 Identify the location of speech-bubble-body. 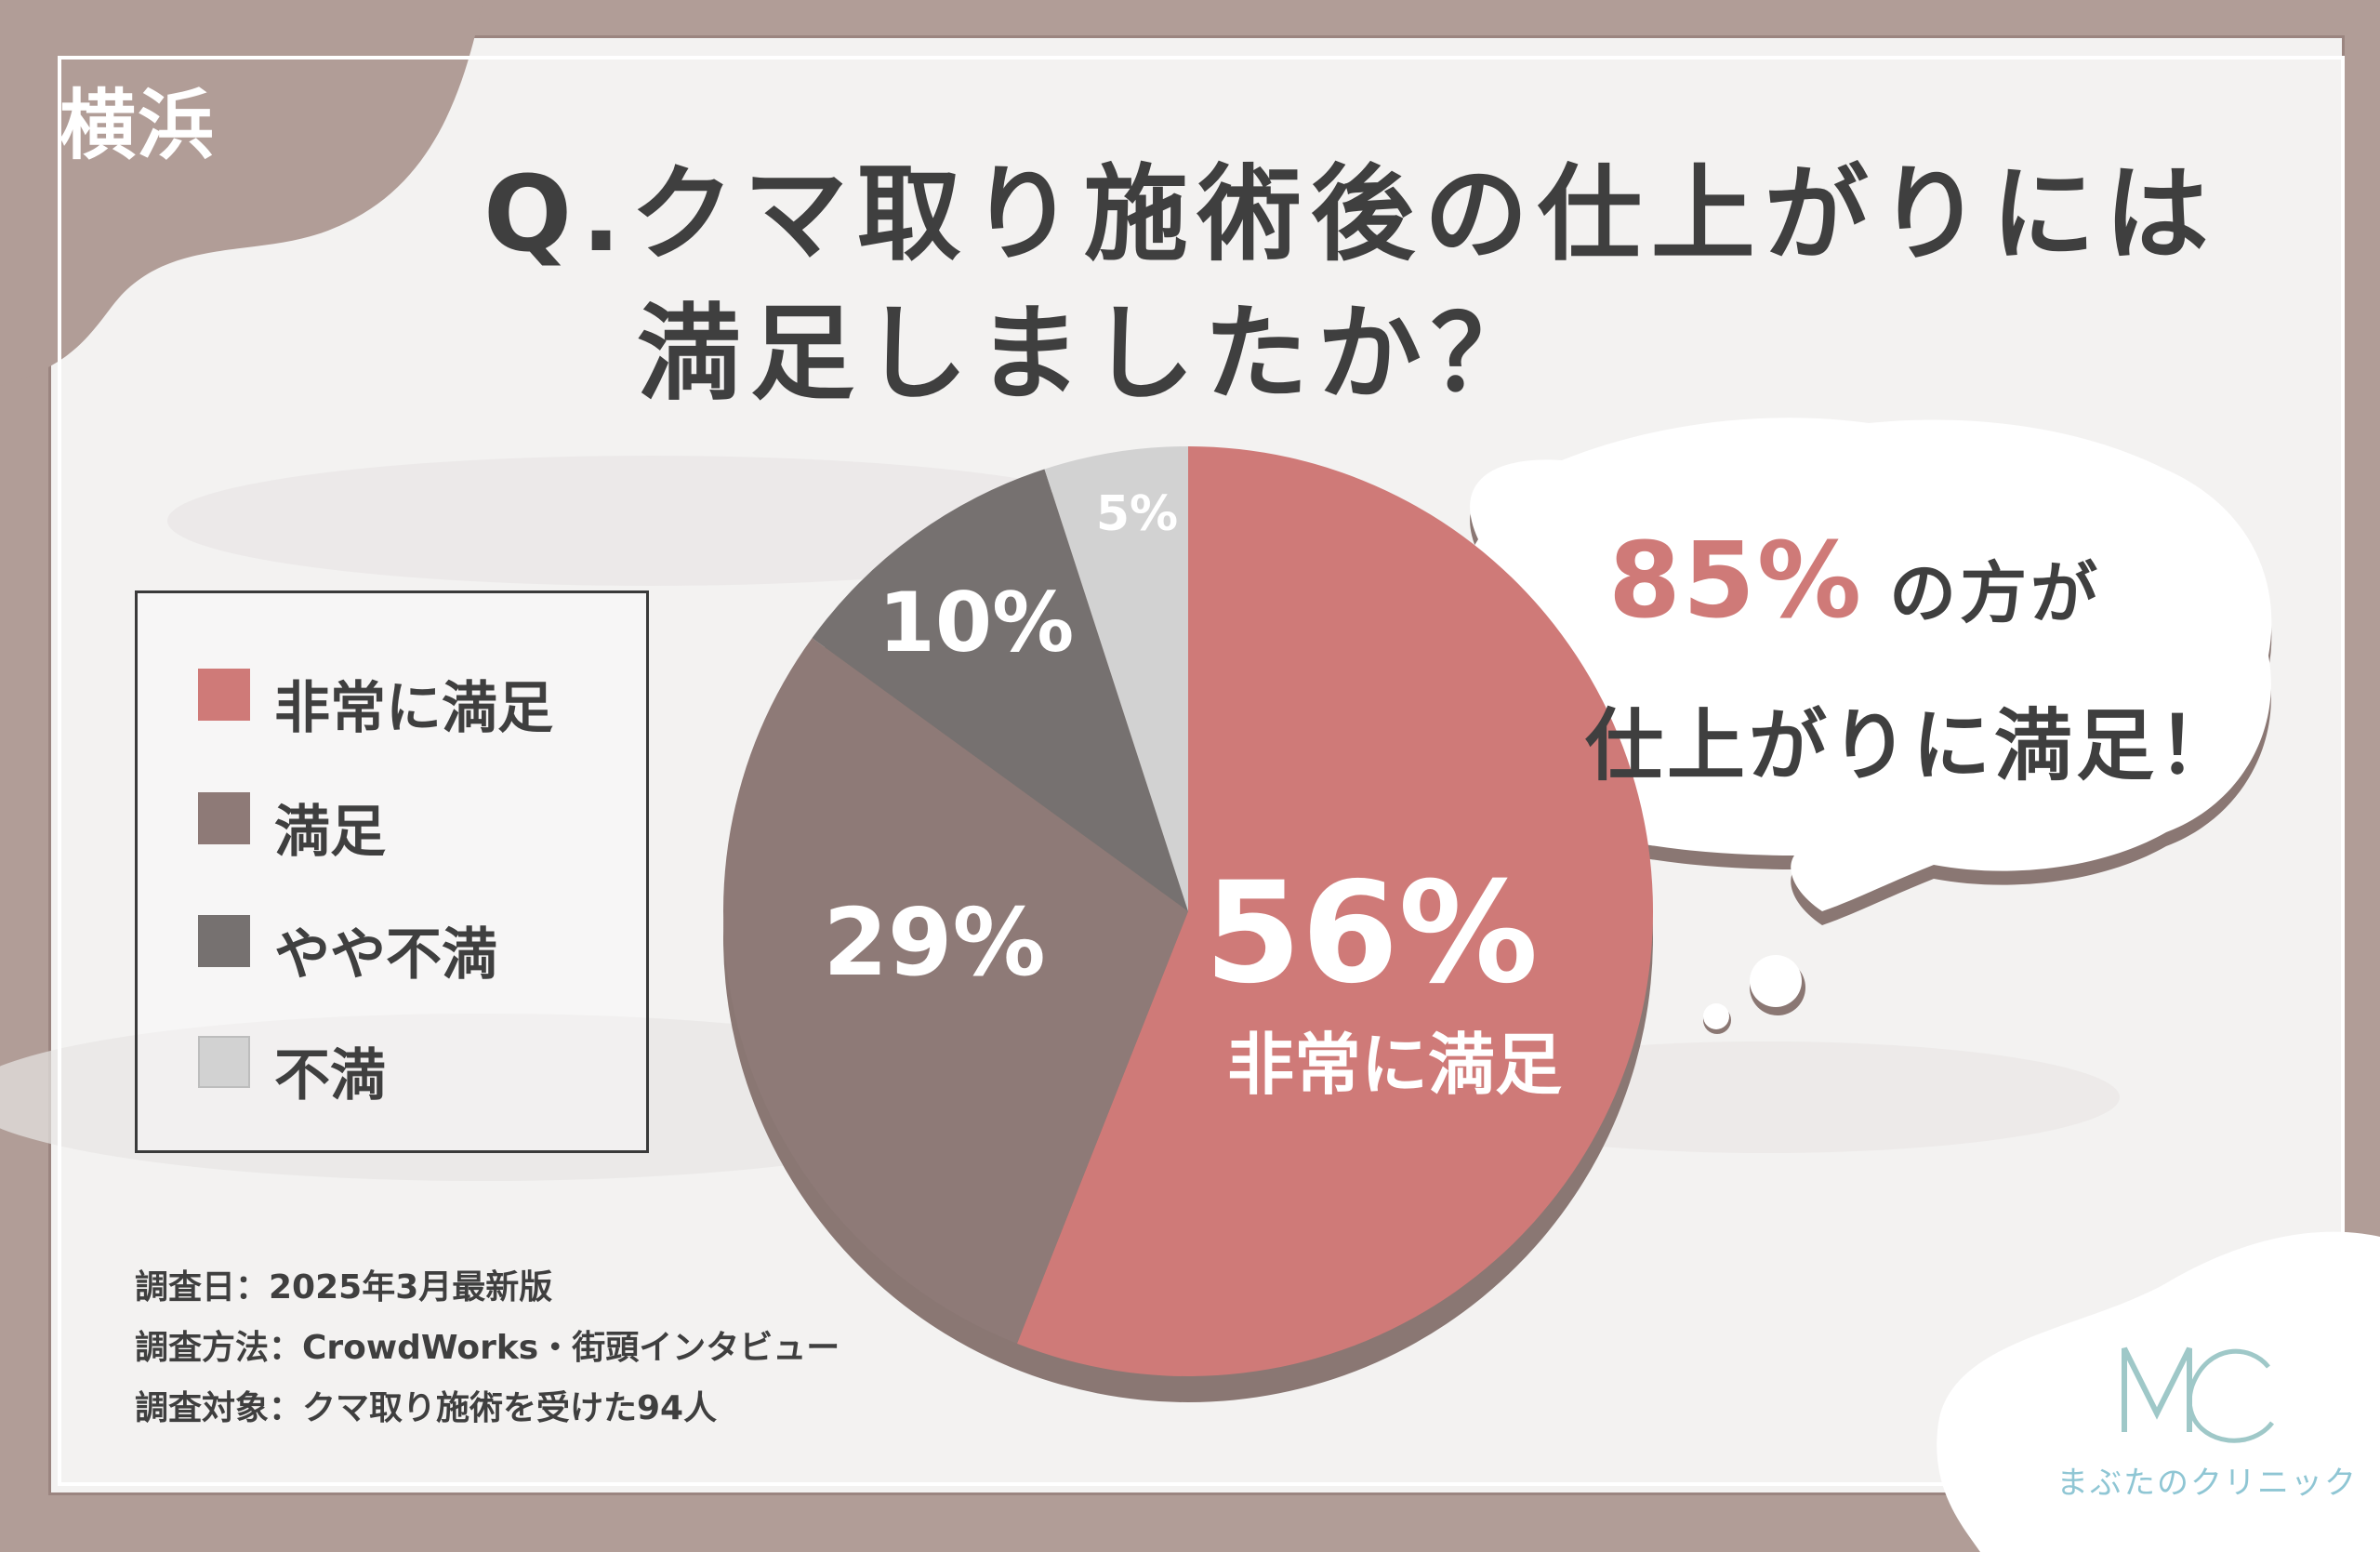
(1853, 664).